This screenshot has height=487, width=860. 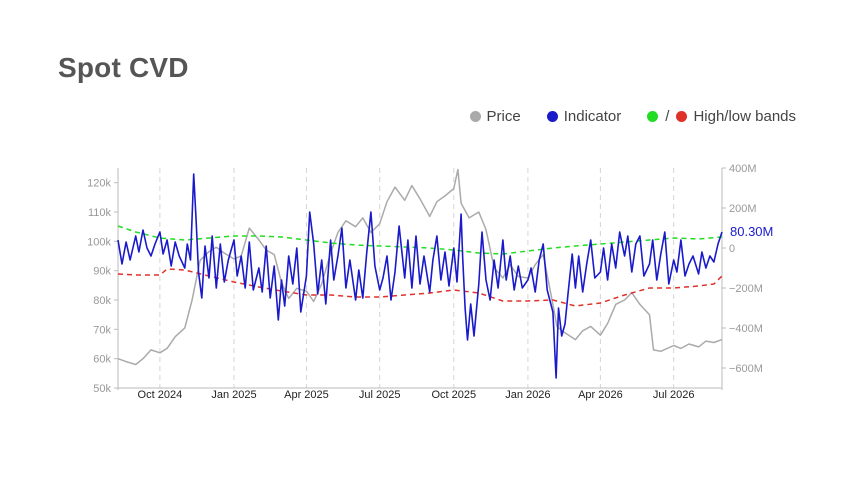 What do you see at coordinates (746, 369) in the screenshot?
I see `right-tick-label: −600M` at bounding box center [746, 369].